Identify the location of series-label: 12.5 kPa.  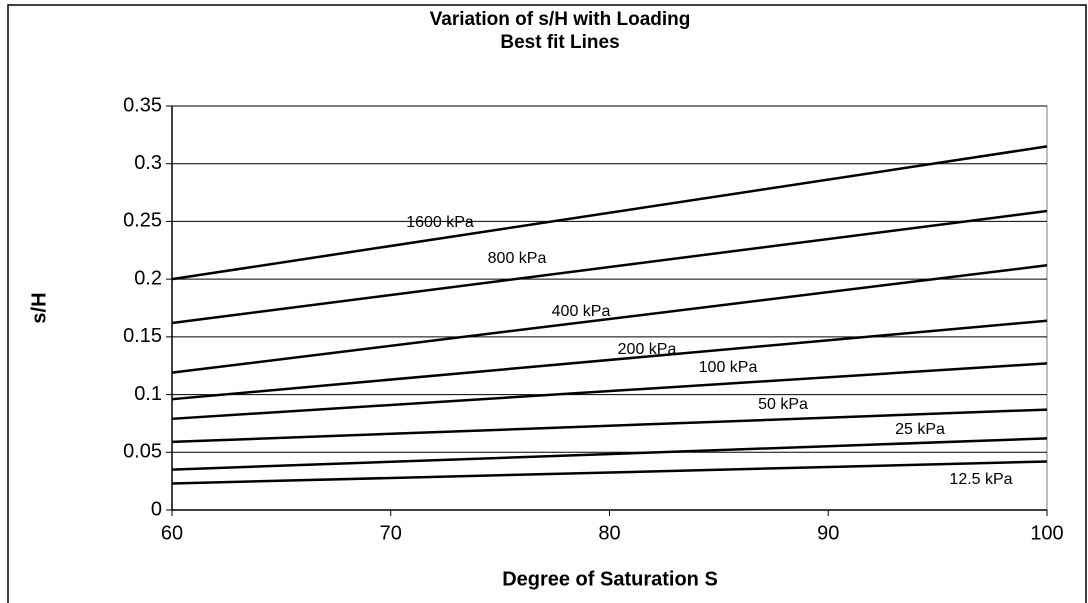
(980, 479).